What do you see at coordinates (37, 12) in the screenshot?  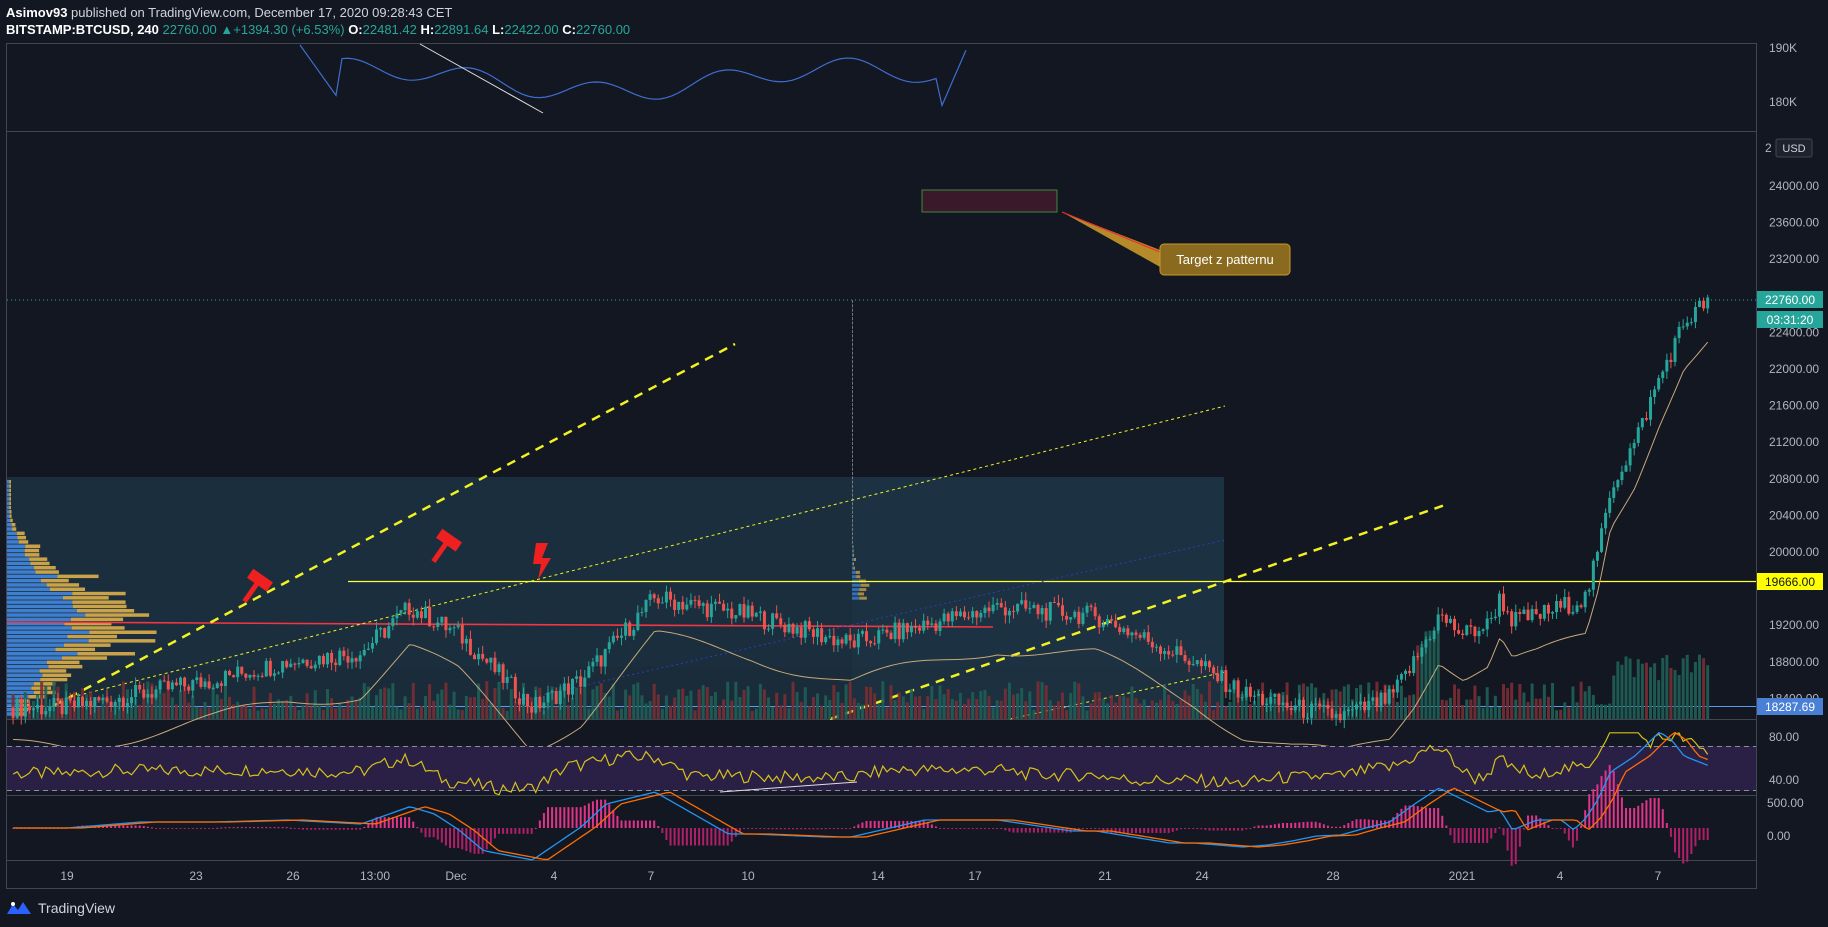 I see `author-name: Asimov93` at bounding box center [37, 12].